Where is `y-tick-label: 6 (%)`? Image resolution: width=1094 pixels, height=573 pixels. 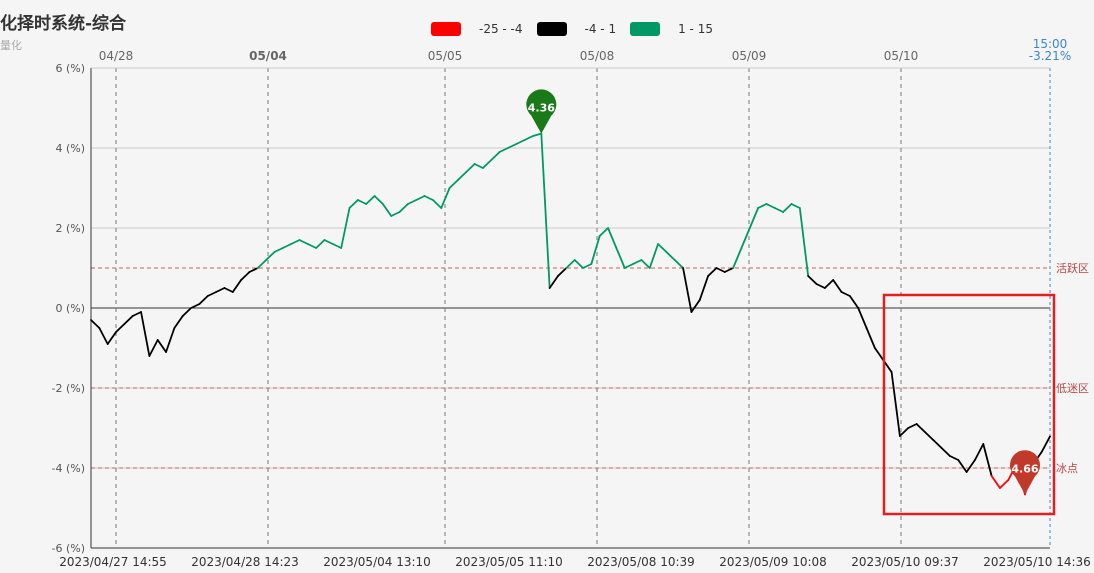
y-tick-label: 6 (%) is located at coordinates (70, 68).